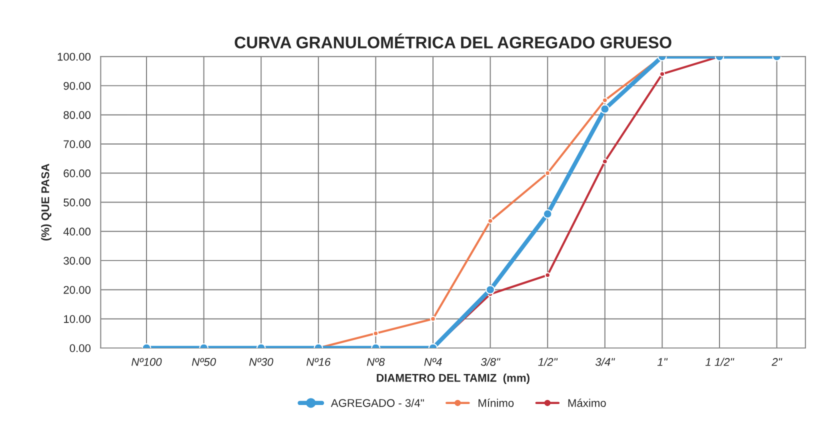  What do you see at coordinates (377, 402) in the screenshot?
I see `legend-label: AGREGADO - 3/4"` at bounding box center [377, 402].